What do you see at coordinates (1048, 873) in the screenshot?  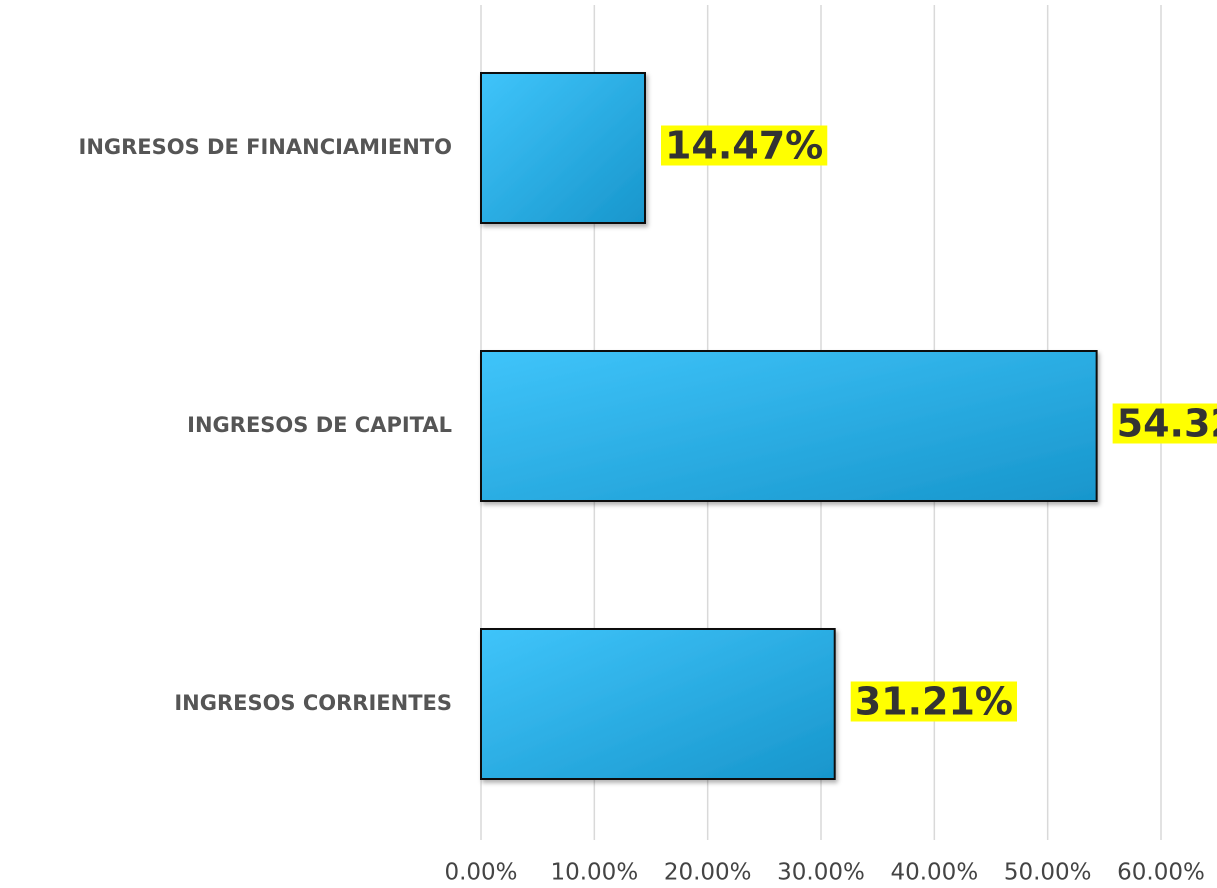 I see `x-tick-label: 50.00%` at bounding box center [1048, 873].